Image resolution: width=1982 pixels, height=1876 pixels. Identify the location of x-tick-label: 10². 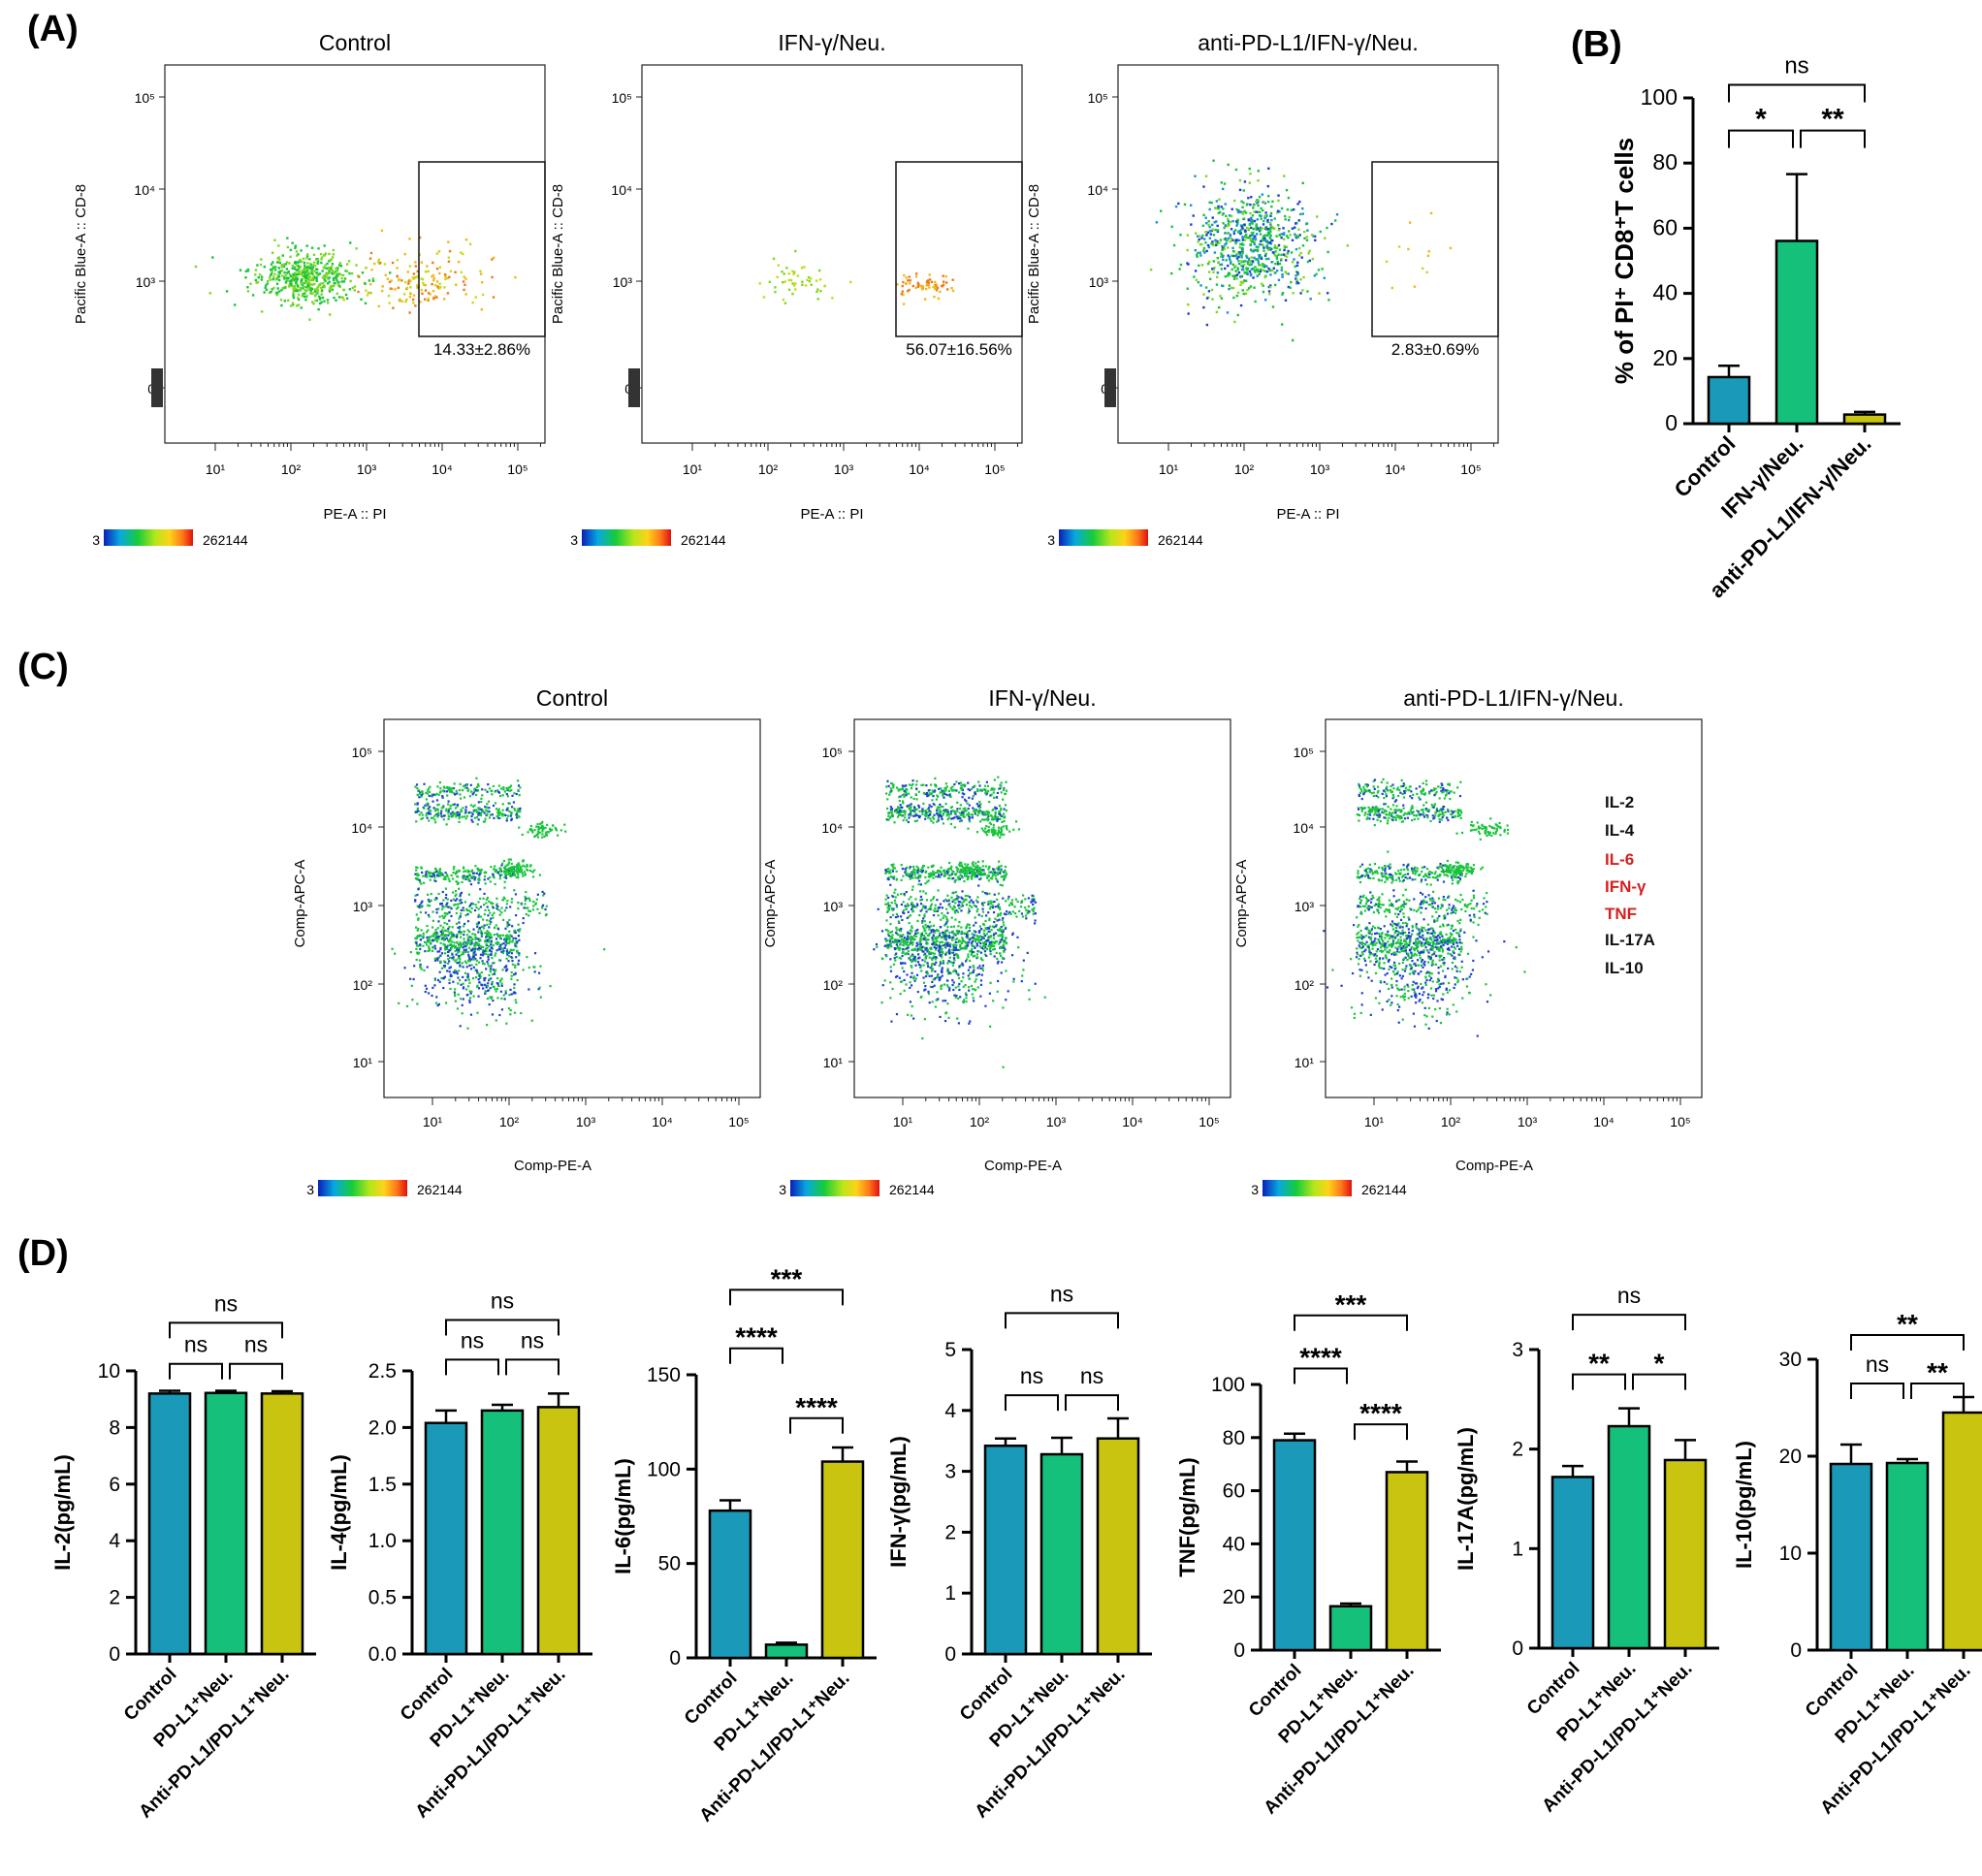
(509, 1121).